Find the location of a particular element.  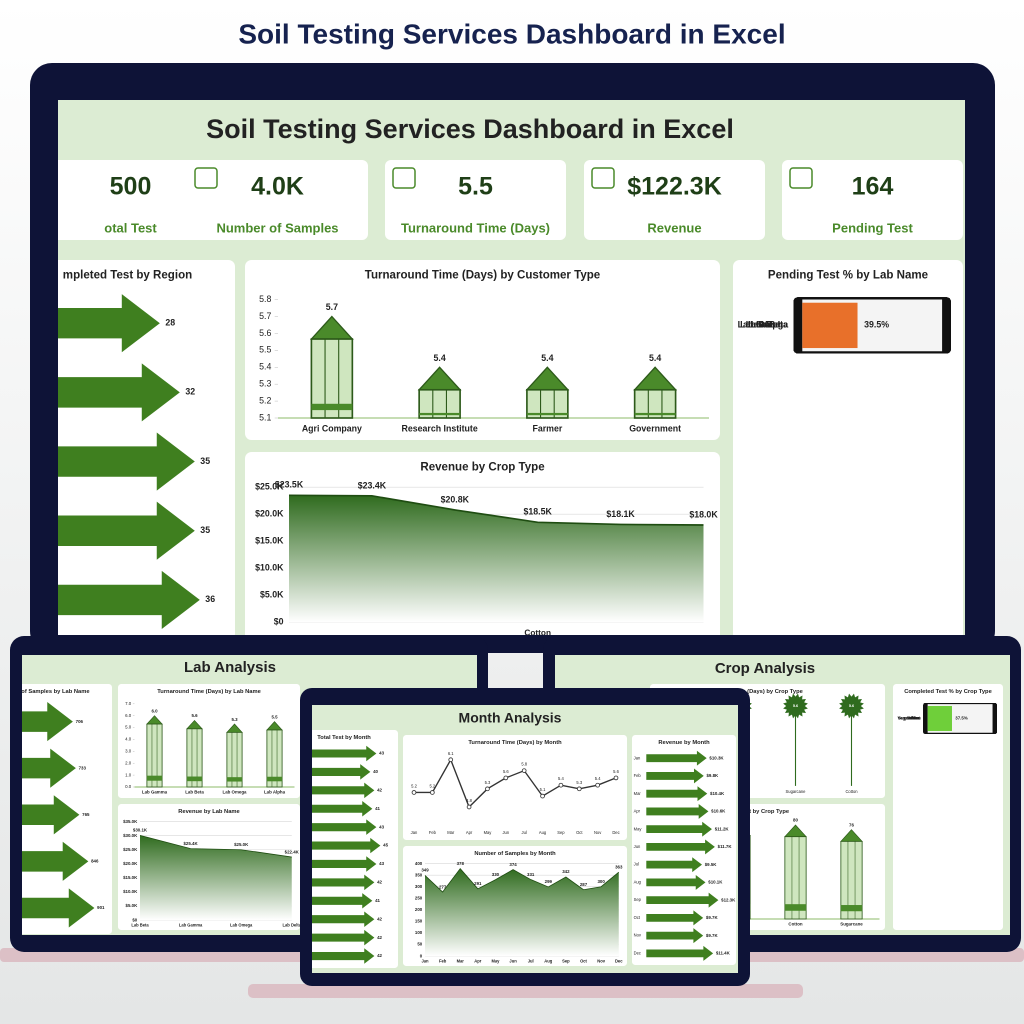

y-tick-label: 5.3 is located at coordinates (265, 383).